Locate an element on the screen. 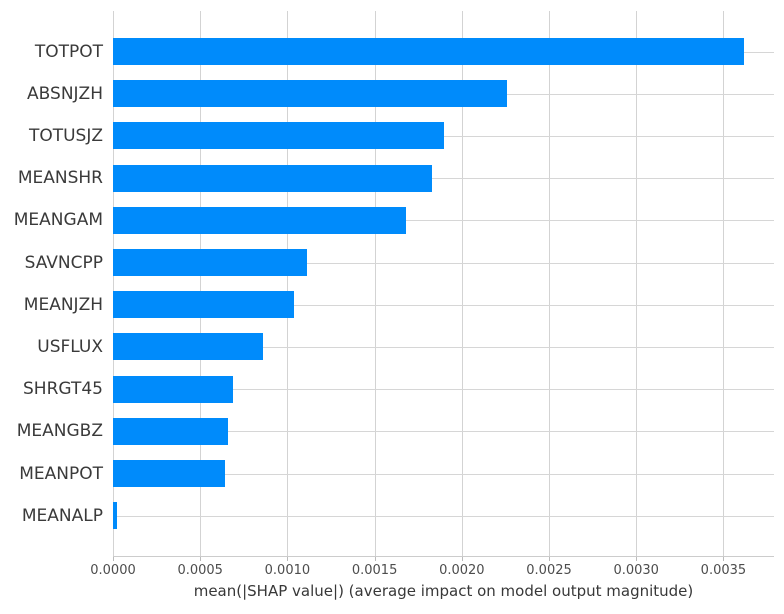  bar-savncpp is located at coordinates (210, 262).